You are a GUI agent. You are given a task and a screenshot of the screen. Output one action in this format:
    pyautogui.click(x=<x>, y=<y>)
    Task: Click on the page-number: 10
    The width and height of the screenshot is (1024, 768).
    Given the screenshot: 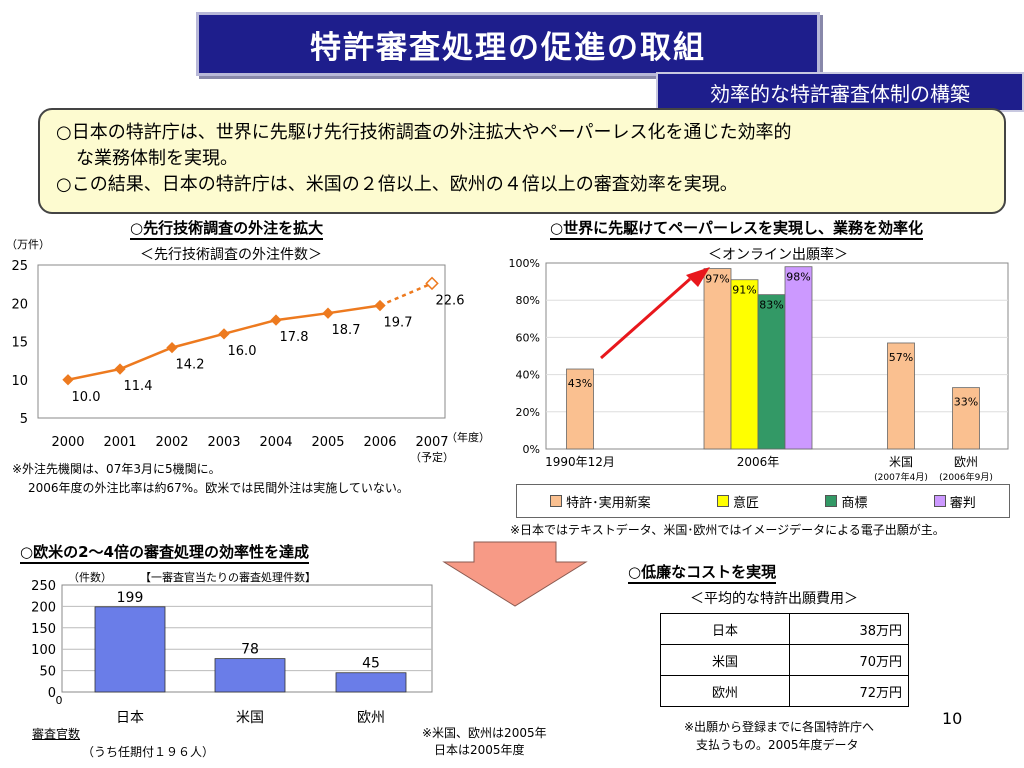 What is the action you would take?
    pyautogui.click(x=952, y=718)
    